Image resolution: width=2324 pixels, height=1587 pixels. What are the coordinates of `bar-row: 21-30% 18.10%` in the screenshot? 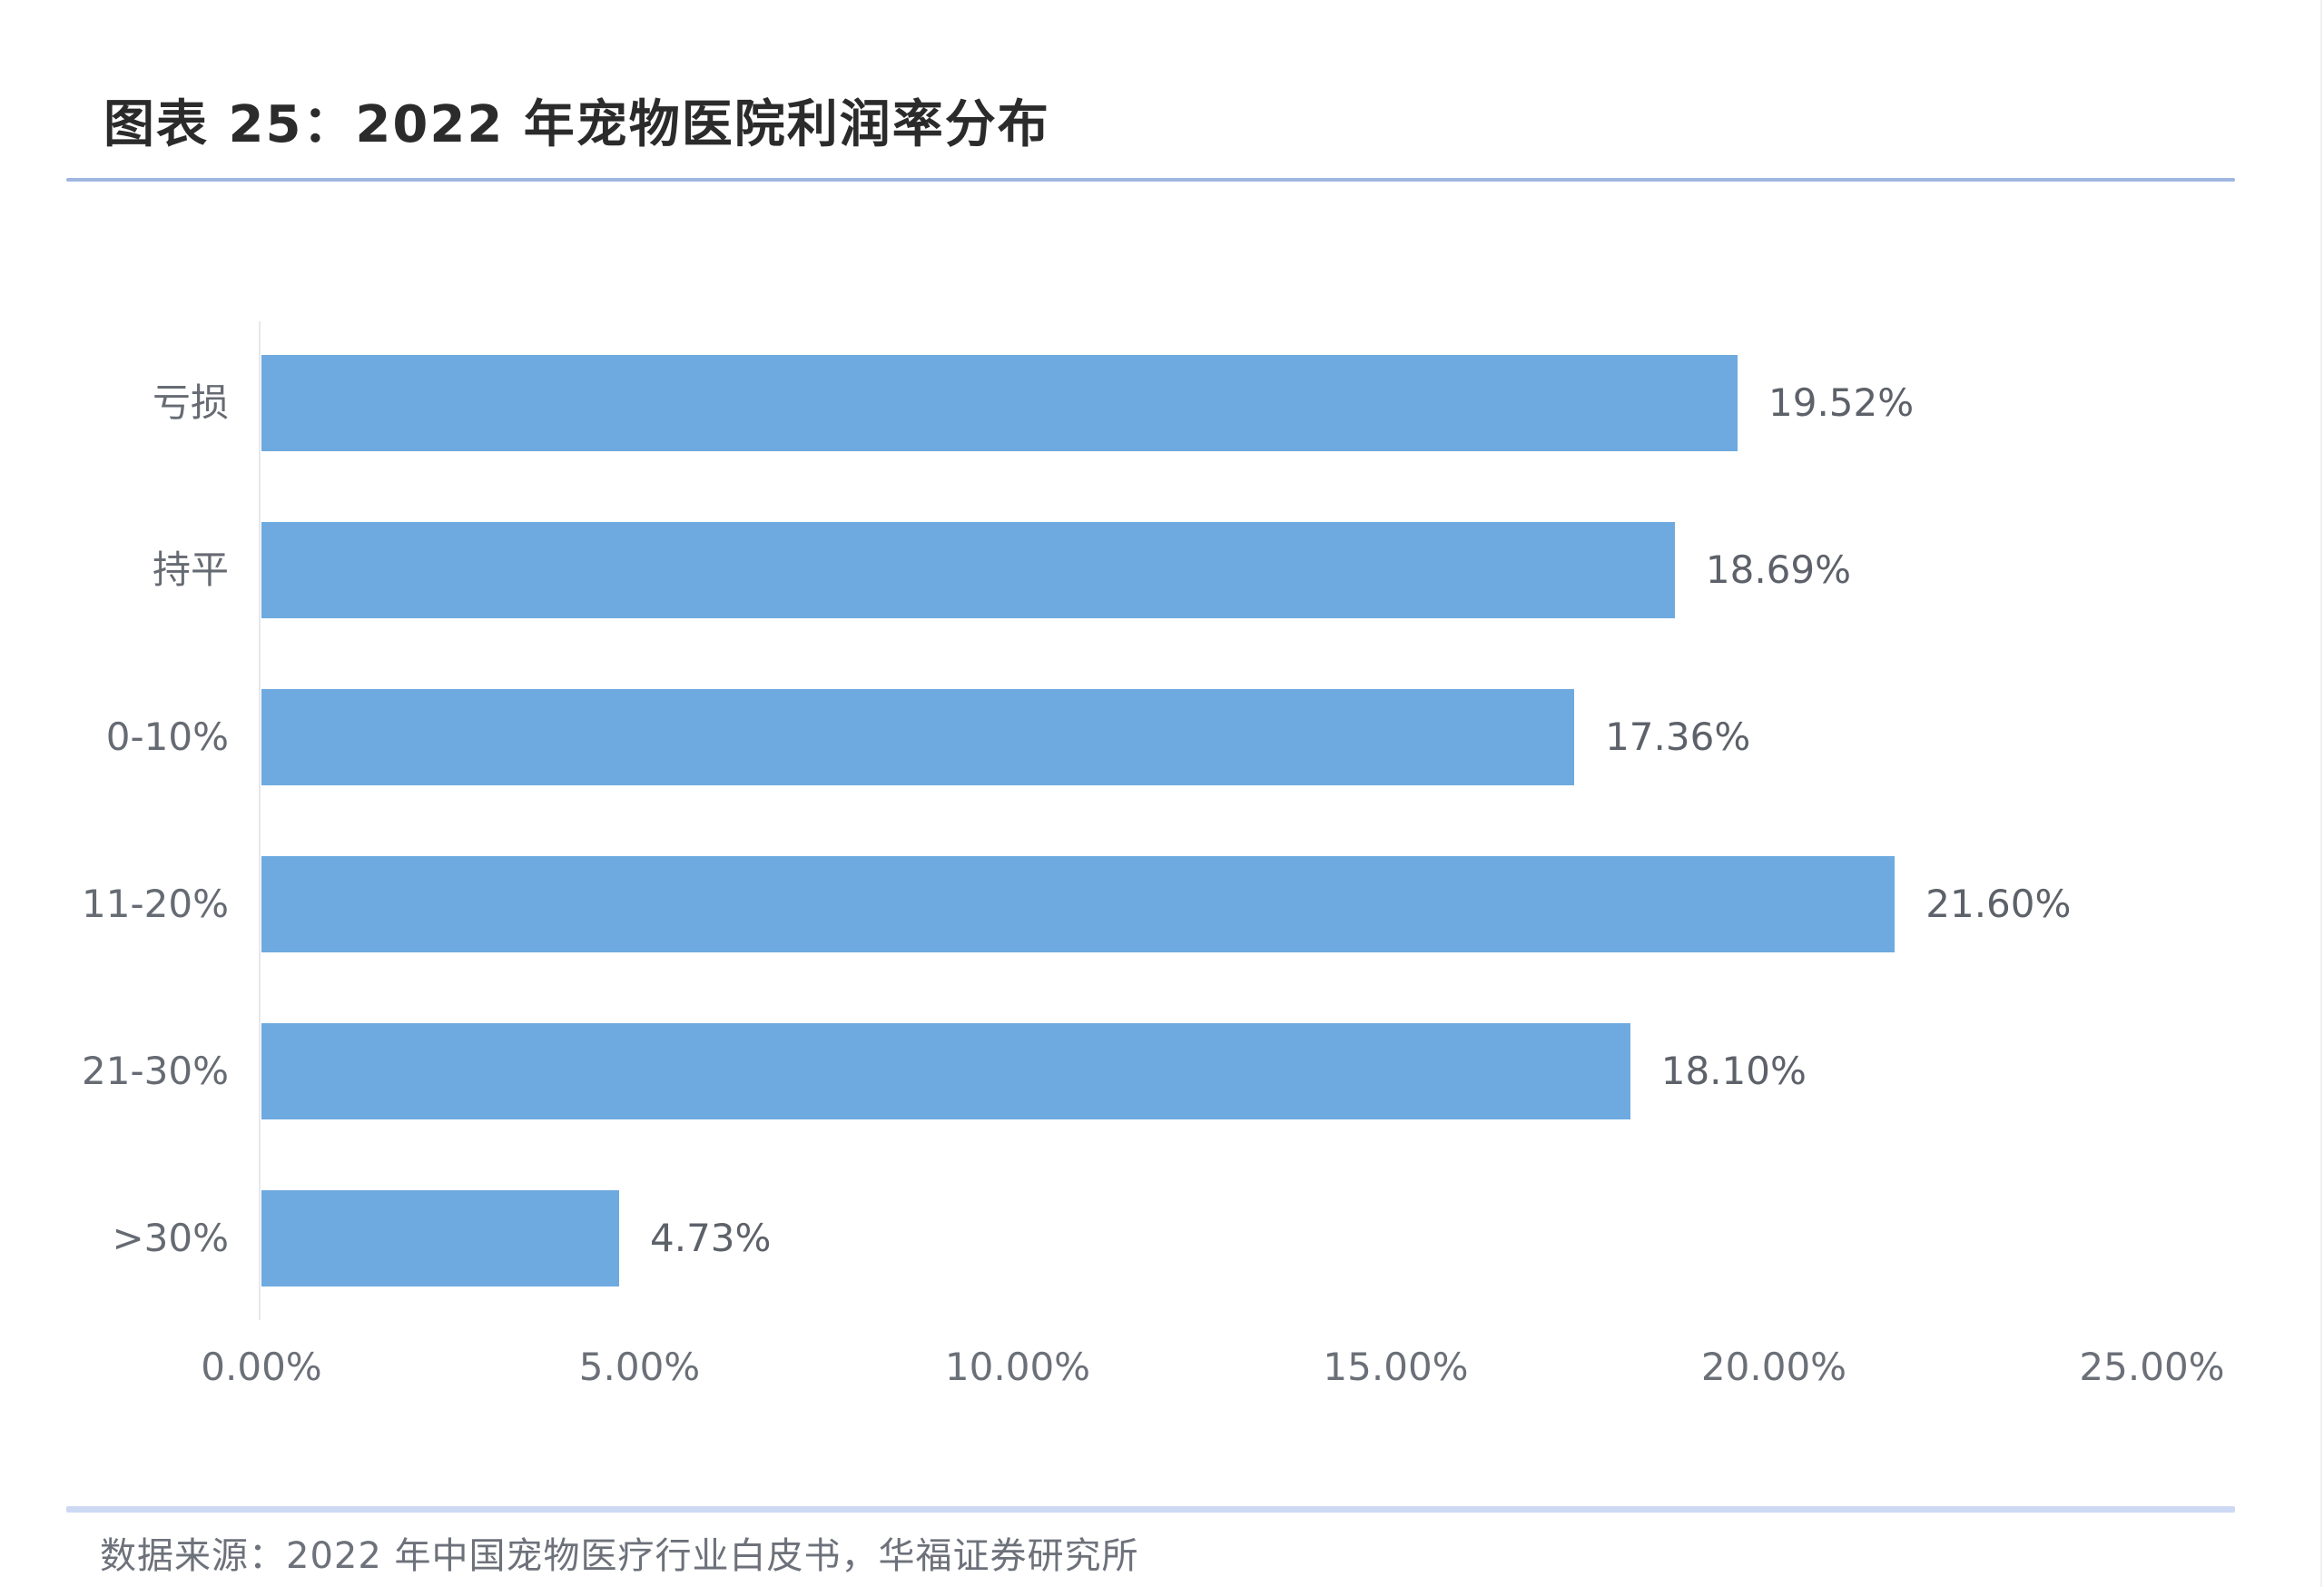 It's located at (1162, 1071).